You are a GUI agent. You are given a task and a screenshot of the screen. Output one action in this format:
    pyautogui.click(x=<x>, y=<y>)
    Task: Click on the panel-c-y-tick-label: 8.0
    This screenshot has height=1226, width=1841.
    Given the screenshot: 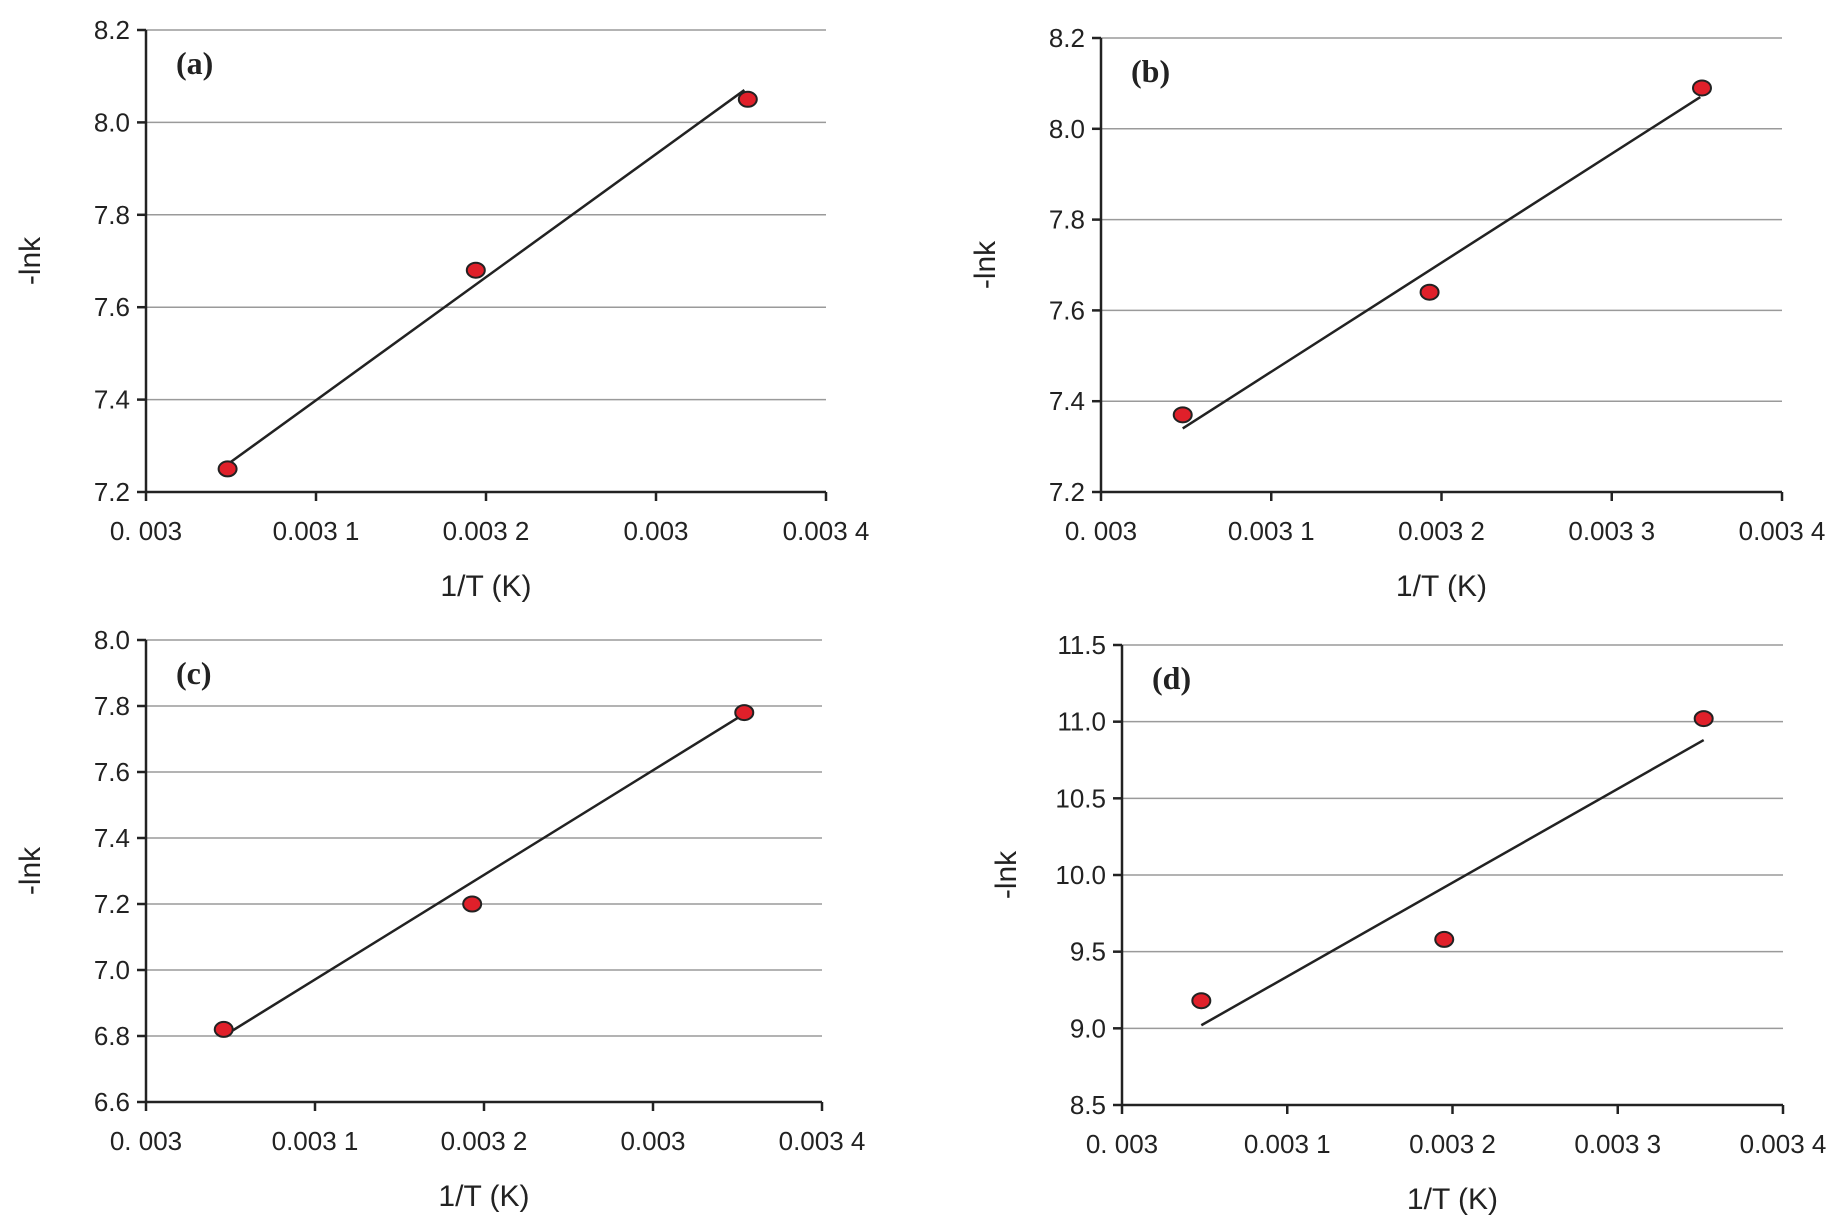 What is the action you would take?
    pyautogui.click(x=112, y=640)
    